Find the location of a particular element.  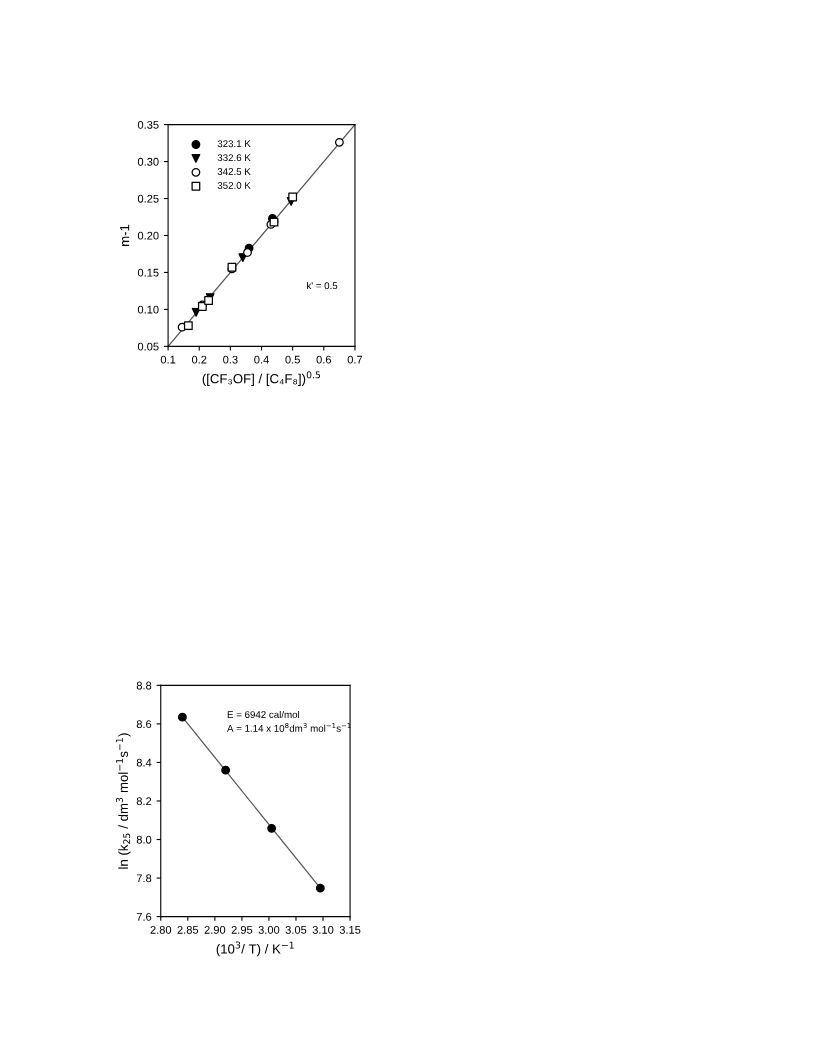

x-tick-label: 3.10 is located at coordinates (323, 929).